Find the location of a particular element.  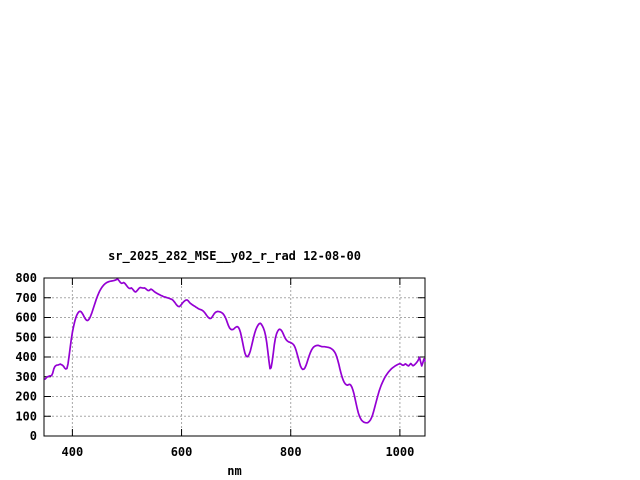

chart-title: sr_2025_282_MSE__y02_r_rad 12-08-00 is located at coordinates (234, 256).